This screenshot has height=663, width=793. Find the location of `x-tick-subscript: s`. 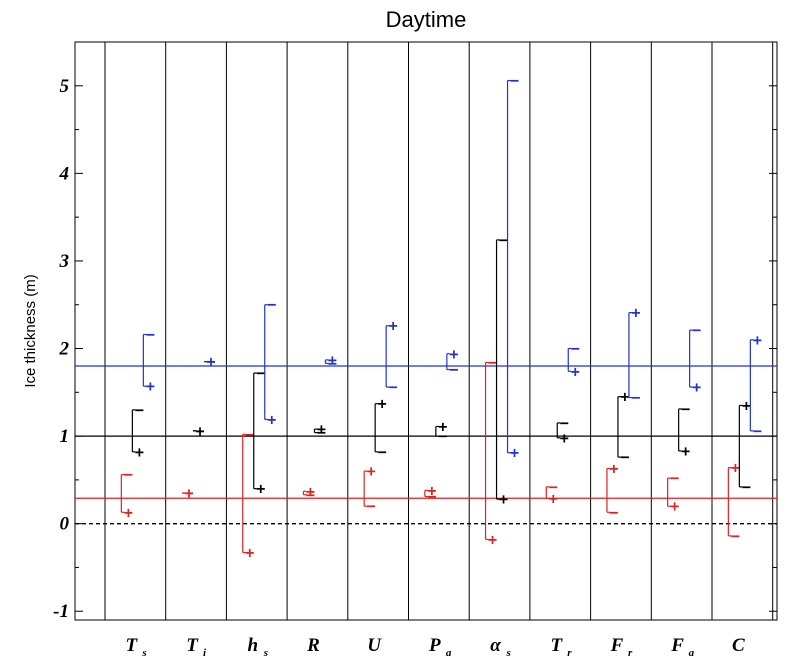

x-tick-subscript: s is located at coordinates (143, 653).